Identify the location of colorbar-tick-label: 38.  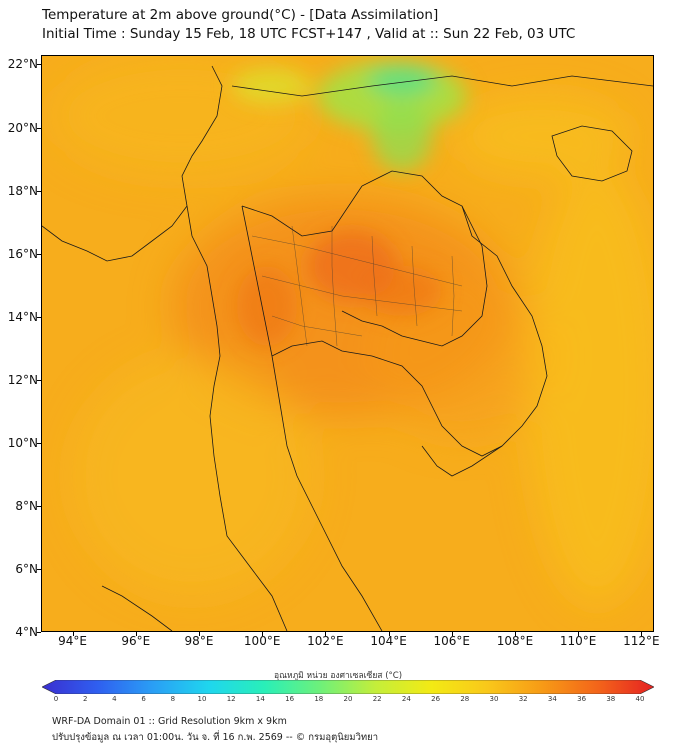
(611, 699).